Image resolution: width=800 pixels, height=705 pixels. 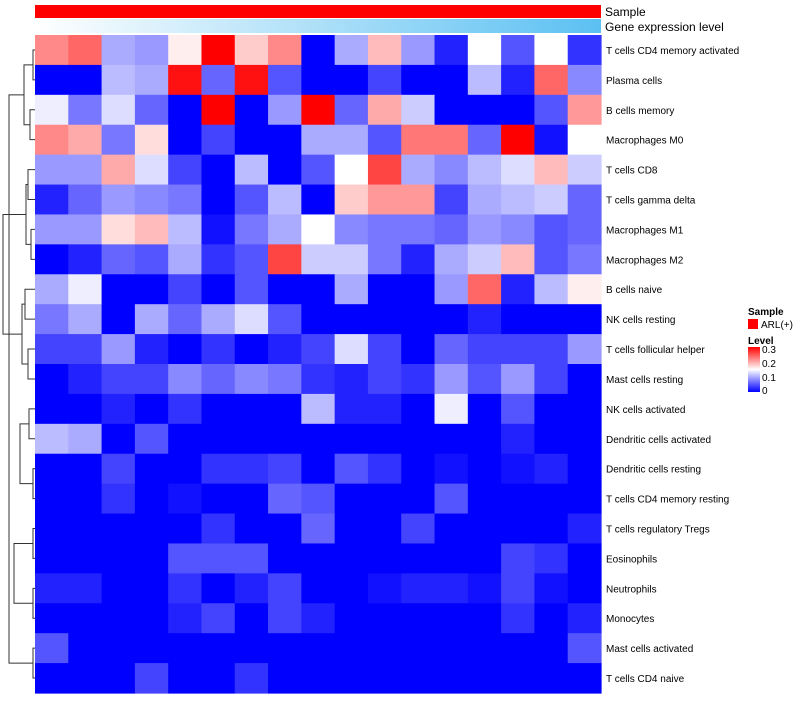 I want to click on row-label: T cells CD4 naive, so click(x=645, y=679).